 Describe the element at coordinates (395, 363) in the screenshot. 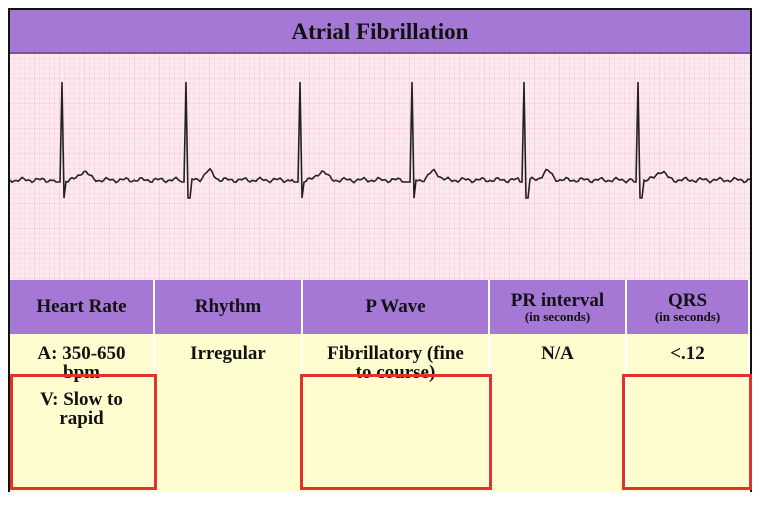

I see `cell-text: Fibrillatory (fine to course)` at that location.